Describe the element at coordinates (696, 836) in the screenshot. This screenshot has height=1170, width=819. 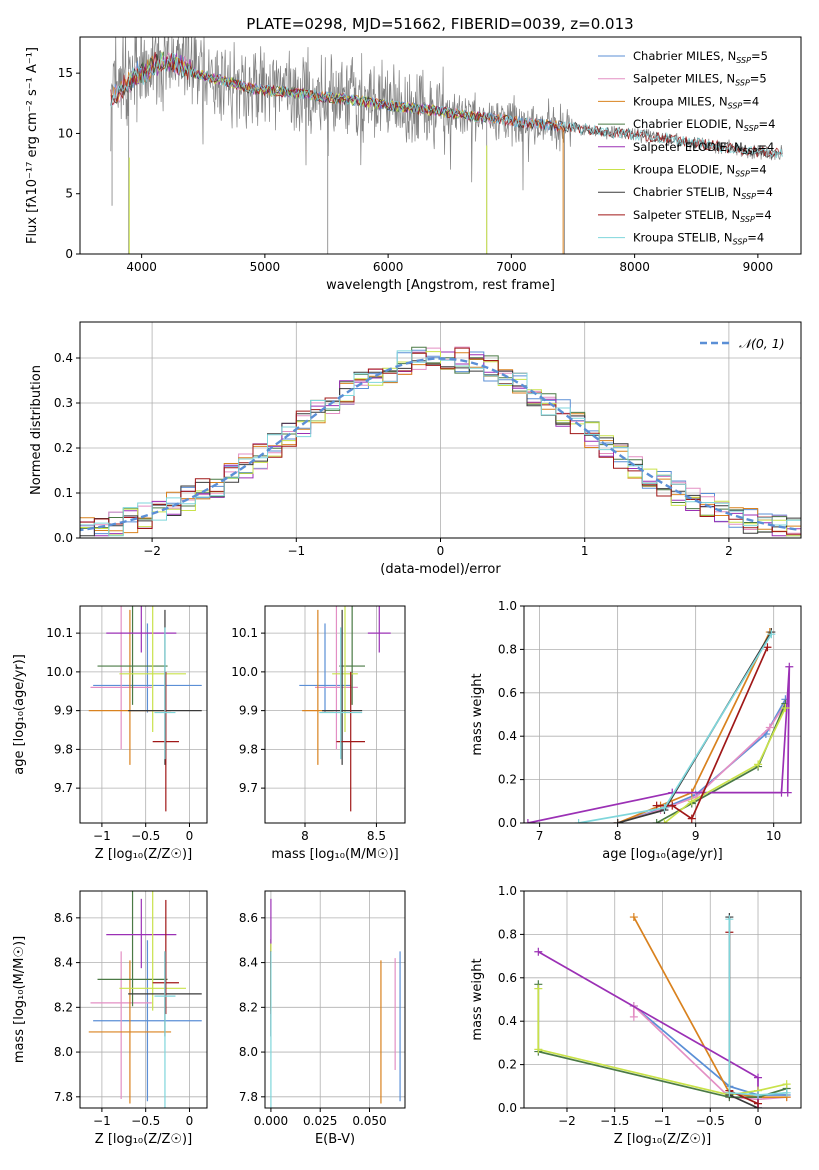
I see `x-tick-label: 9` at that location.